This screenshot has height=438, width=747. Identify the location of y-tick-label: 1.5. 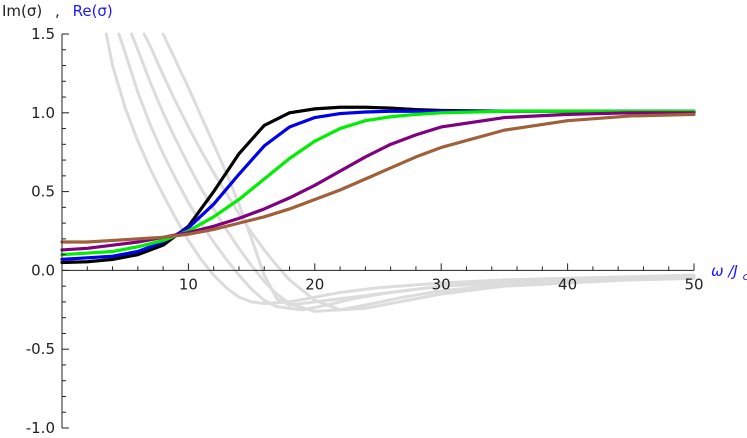
(43, 34).